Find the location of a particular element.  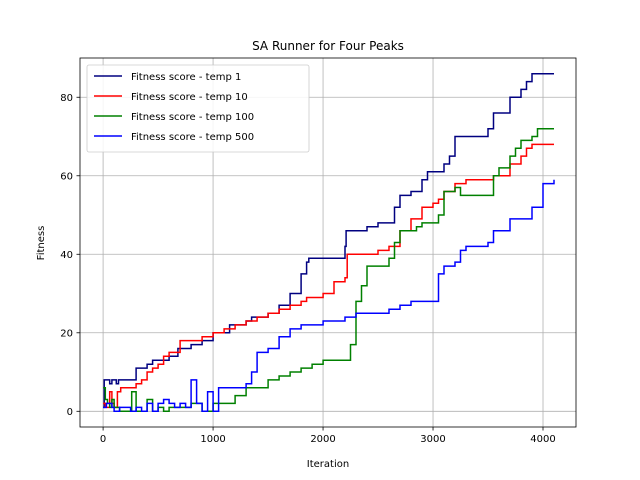

y-tick-label: 40 is located at coordinates (66, 255).